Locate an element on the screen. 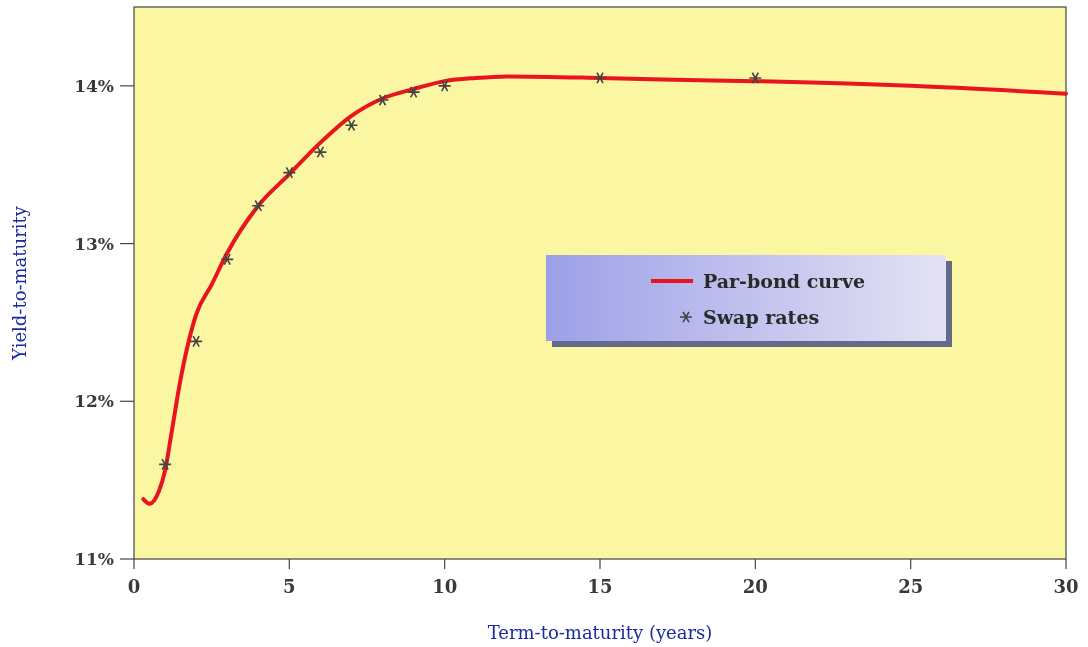 This screenshot has width=1088, height=647. x-tick-label: 15 is located at coordinates (600, 586).